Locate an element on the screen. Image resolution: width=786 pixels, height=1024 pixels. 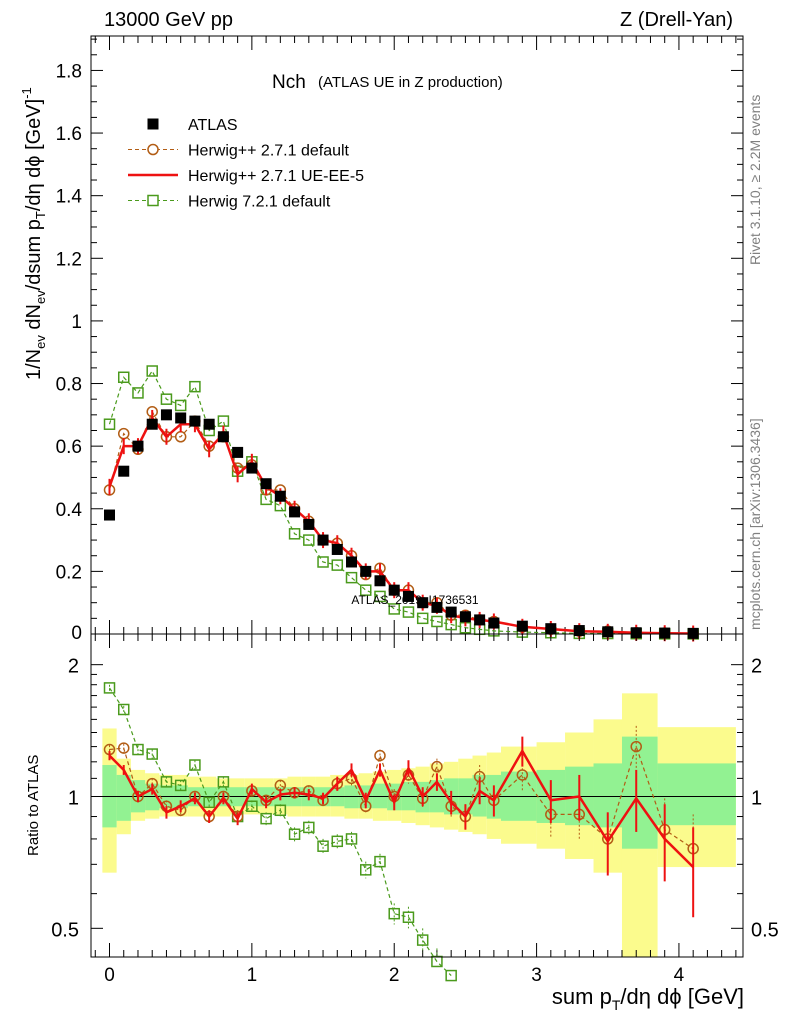
x-tick-label: 3 is located at coordinates (536, 975).